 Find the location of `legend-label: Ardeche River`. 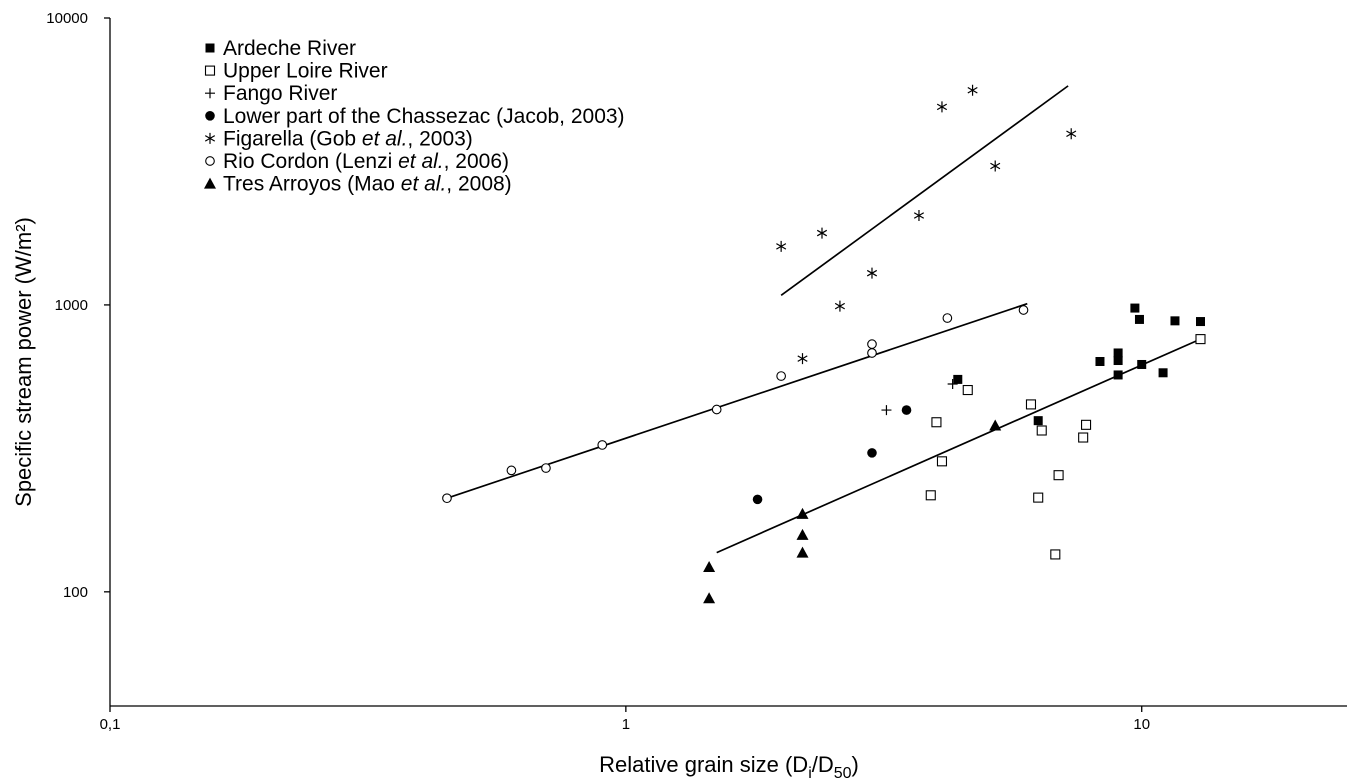

legend-label: Ardeche River is located at coordinates (289, 48).